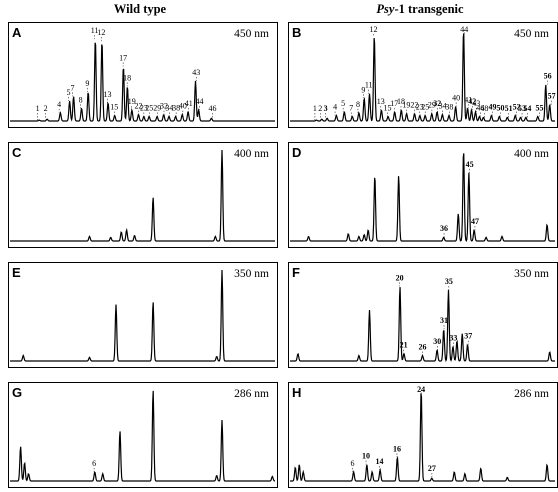 Image resolution: width=558 pixels, height=492 pixels. What do you see at coordinates (127, 77) in the screenshot?
I see `peak-label-a-18: 18` at bounding box center [127, 77].